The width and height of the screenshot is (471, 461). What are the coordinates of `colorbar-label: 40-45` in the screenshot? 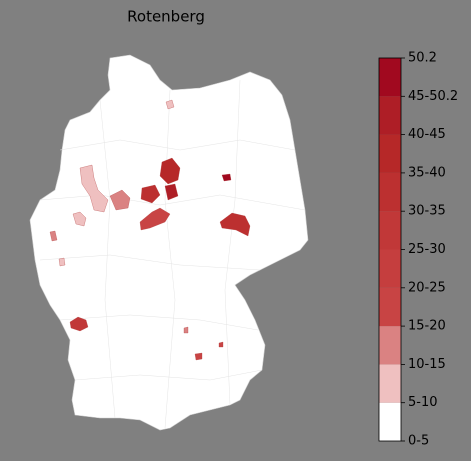 It's located at (427, 134).